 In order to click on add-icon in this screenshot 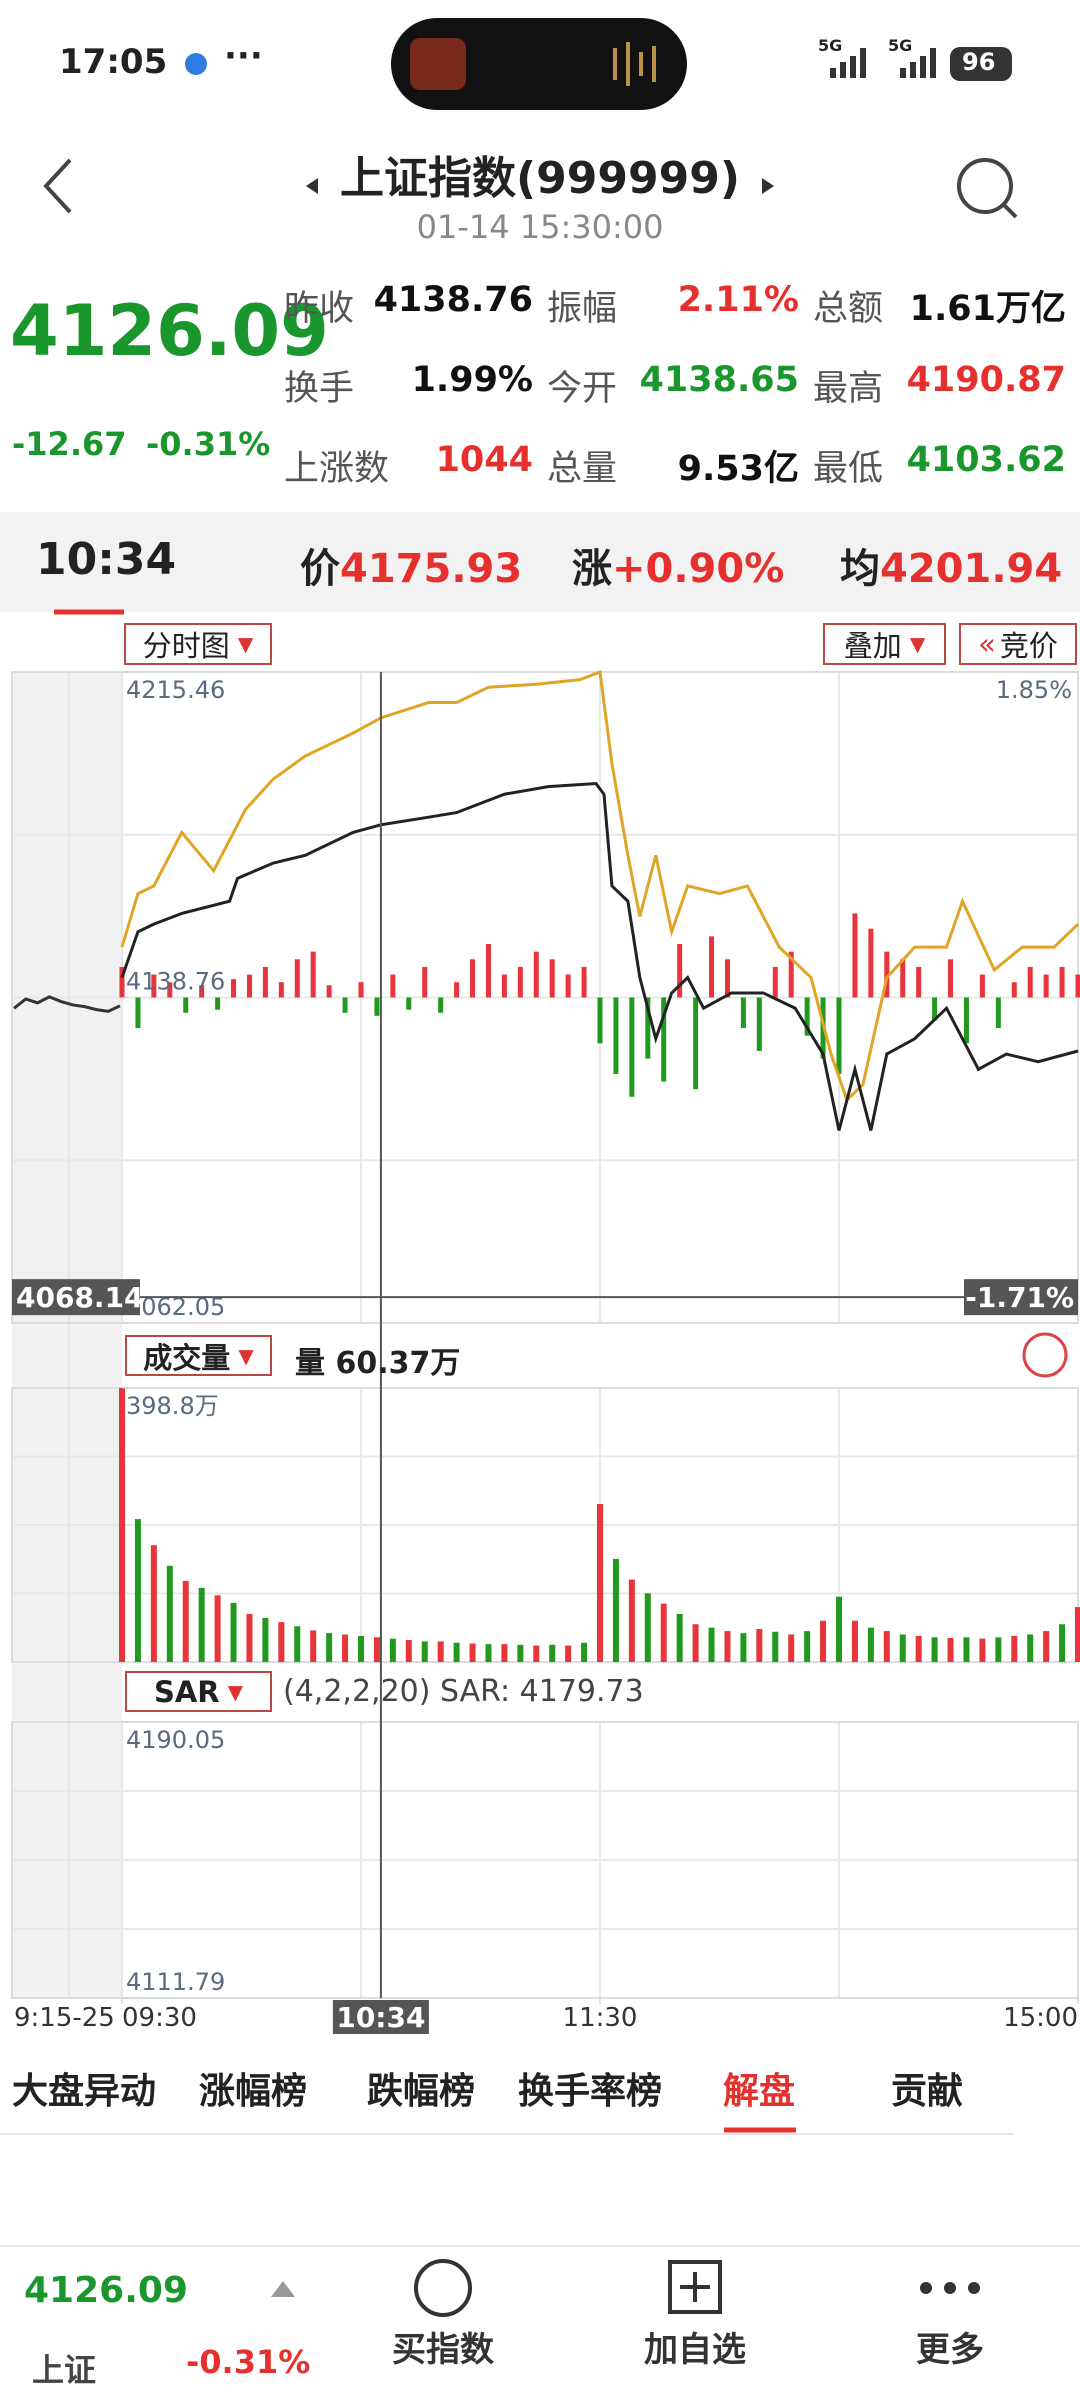, I will do `click(695, 2287)`.